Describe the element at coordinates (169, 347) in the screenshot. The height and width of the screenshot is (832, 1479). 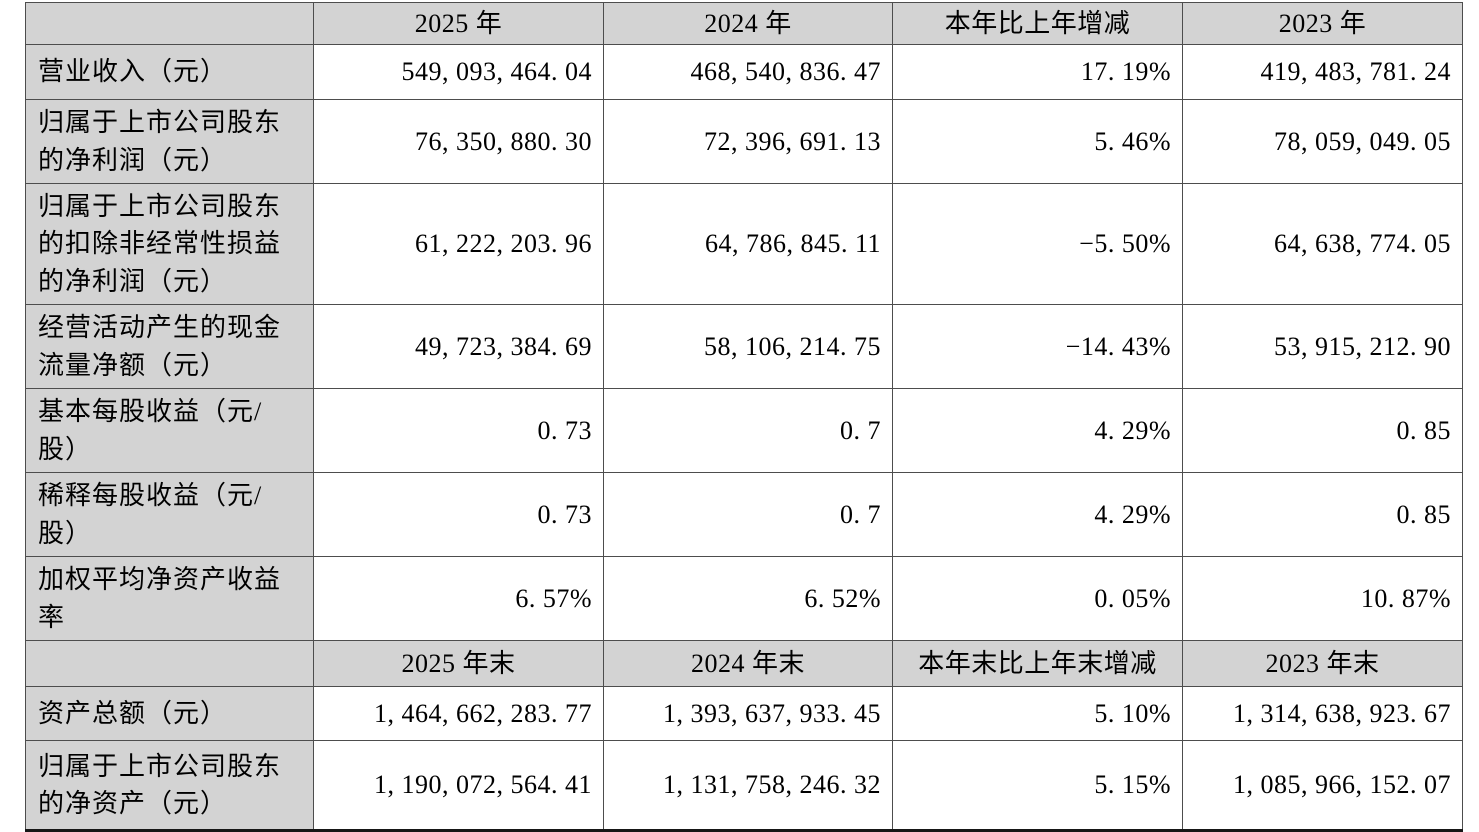
I see `row-label: 经营活动产生的现金 流量净额（元）` at that location.